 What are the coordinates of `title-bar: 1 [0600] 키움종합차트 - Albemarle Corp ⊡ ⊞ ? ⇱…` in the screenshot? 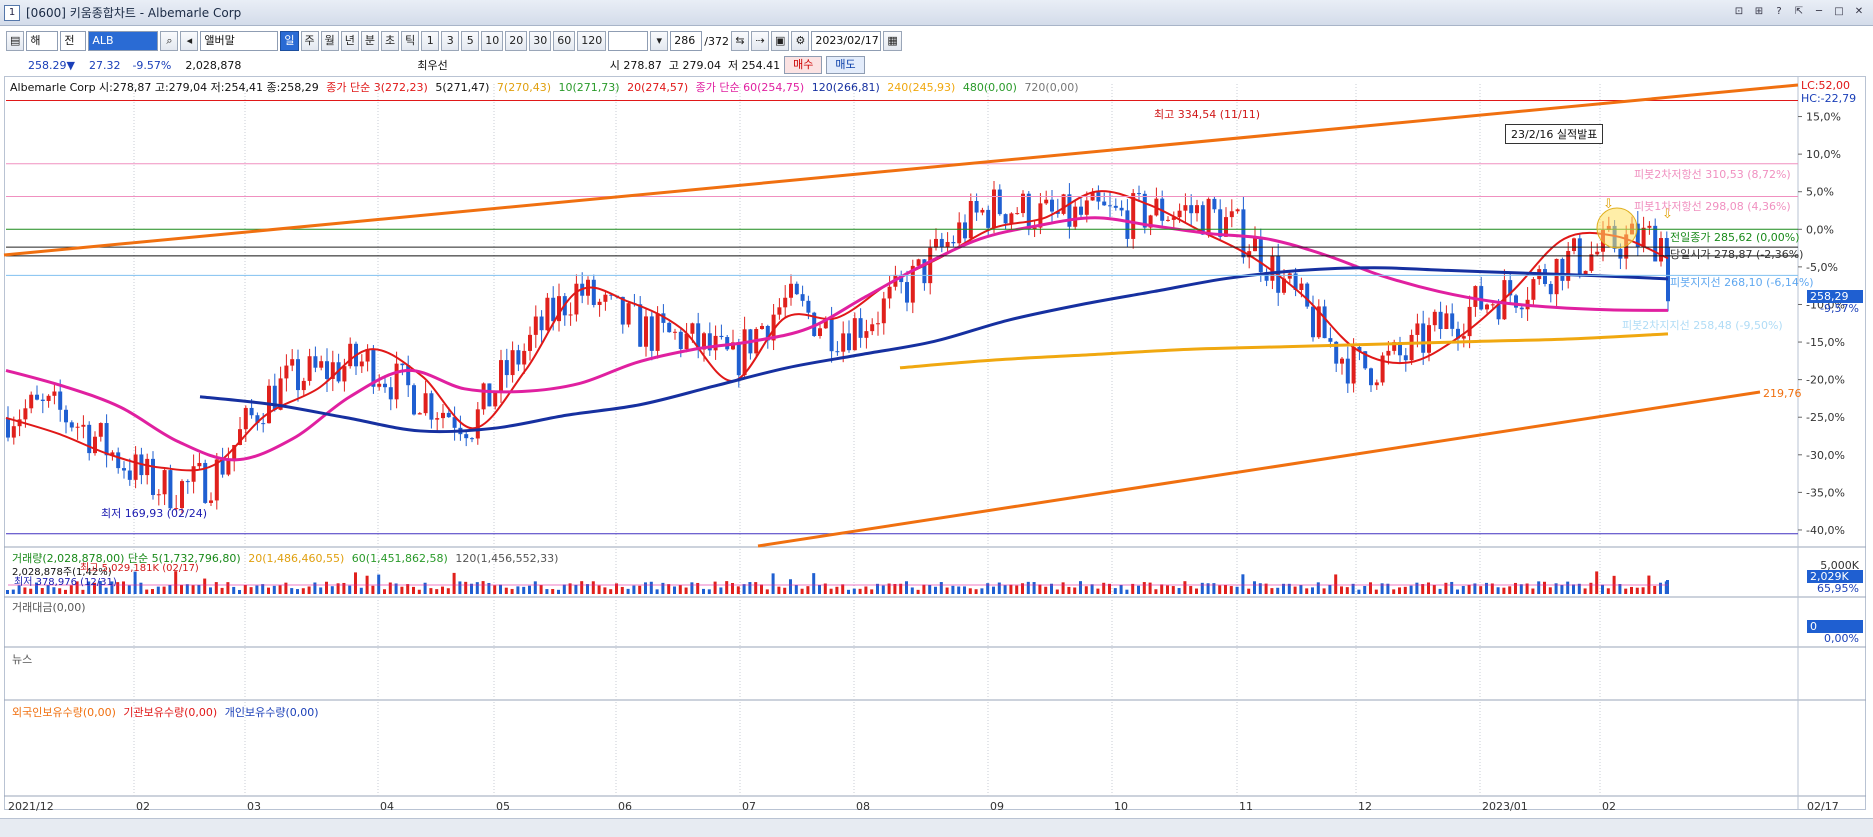 It's located at (936, 13).